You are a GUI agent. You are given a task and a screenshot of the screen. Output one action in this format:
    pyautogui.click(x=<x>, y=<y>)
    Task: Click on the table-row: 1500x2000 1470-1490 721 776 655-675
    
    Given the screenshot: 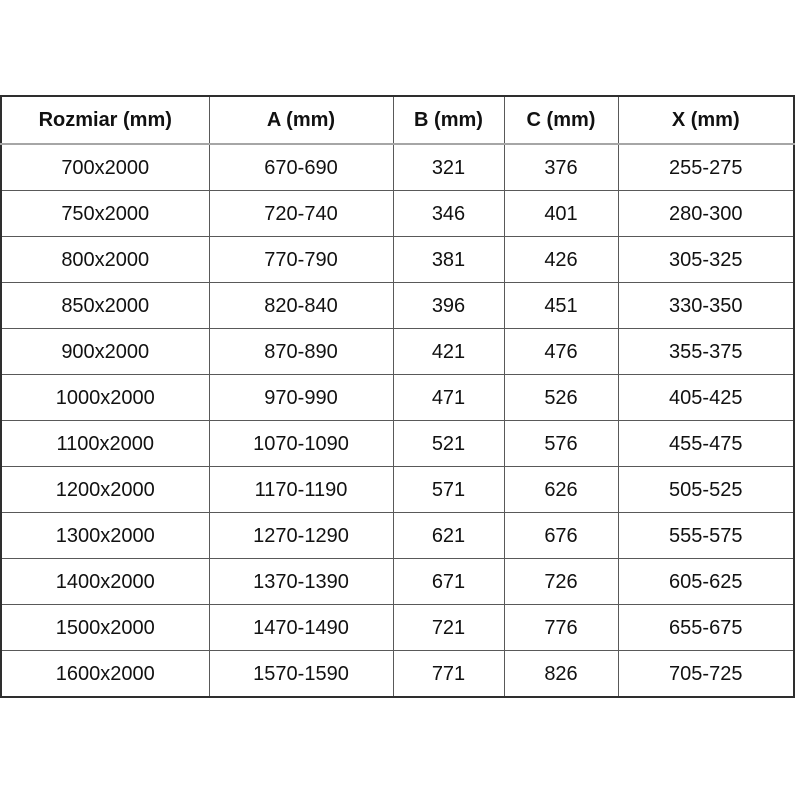 What is the action you would take?
    pyautogui.click(x=397, y=627)
    